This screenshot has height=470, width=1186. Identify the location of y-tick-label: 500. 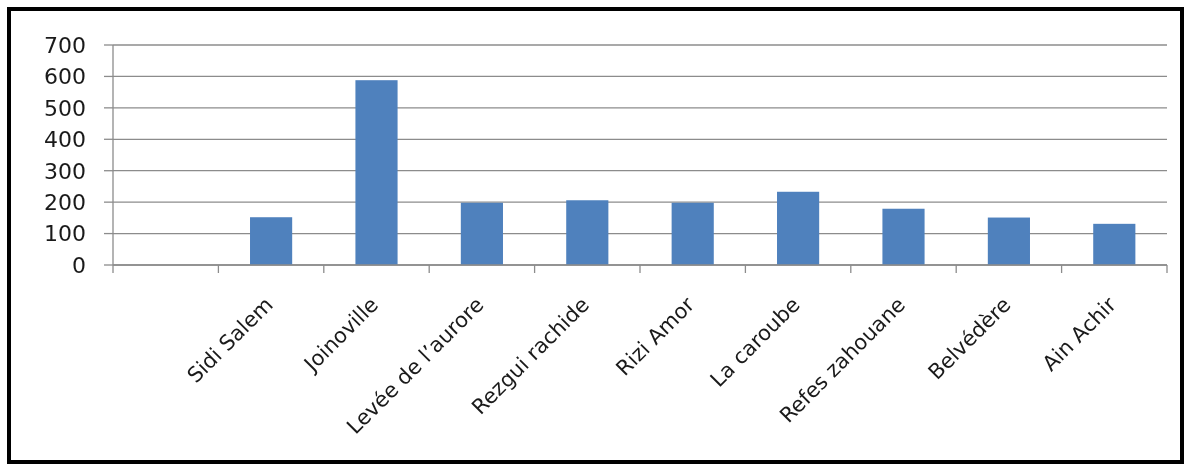
(65, 108).